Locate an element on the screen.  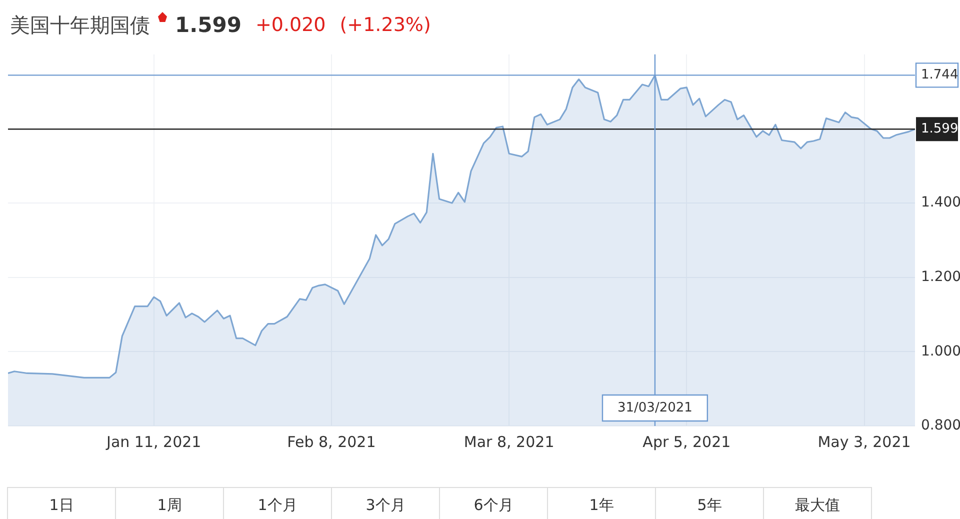
text: 1周 is located at coordinates (169, 503).